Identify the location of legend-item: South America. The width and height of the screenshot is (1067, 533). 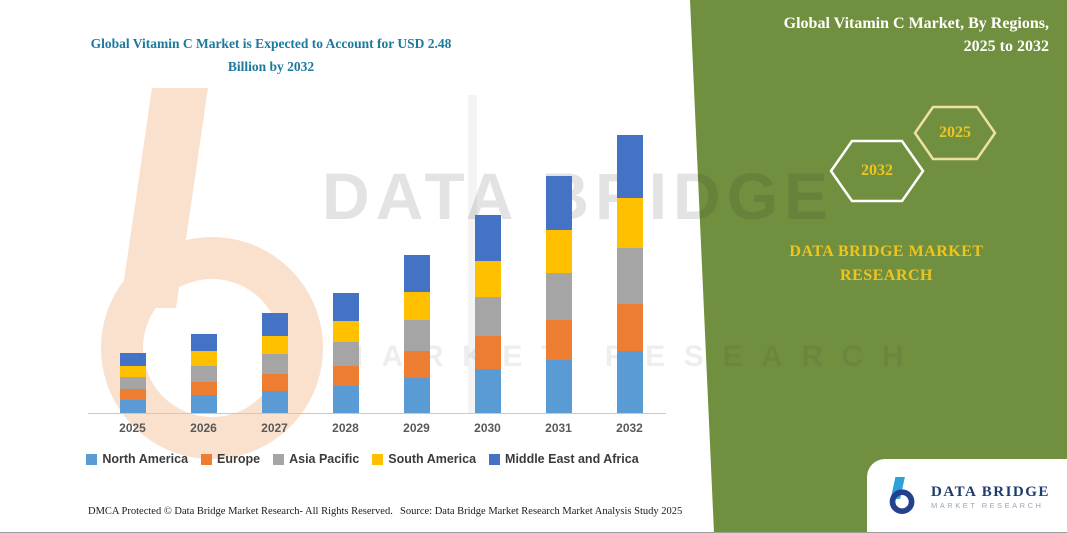
(424, 459).